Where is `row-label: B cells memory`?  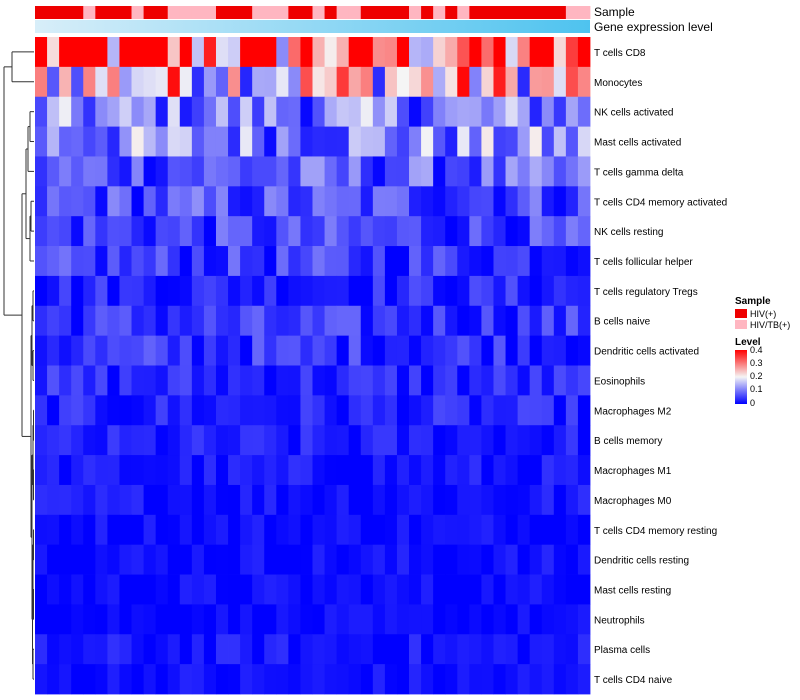
row-label: B cells memory is located at coordinates (628, 441).